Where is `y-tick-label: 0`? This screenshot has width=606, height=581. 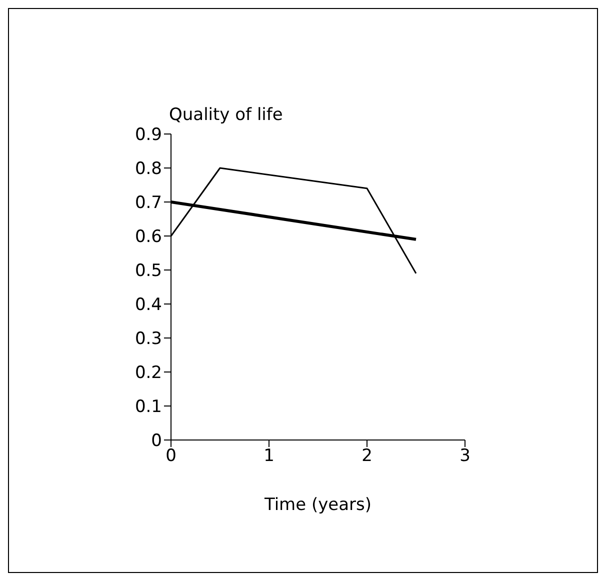
y-tick-label: 0 is located at coordinates (156, 441).